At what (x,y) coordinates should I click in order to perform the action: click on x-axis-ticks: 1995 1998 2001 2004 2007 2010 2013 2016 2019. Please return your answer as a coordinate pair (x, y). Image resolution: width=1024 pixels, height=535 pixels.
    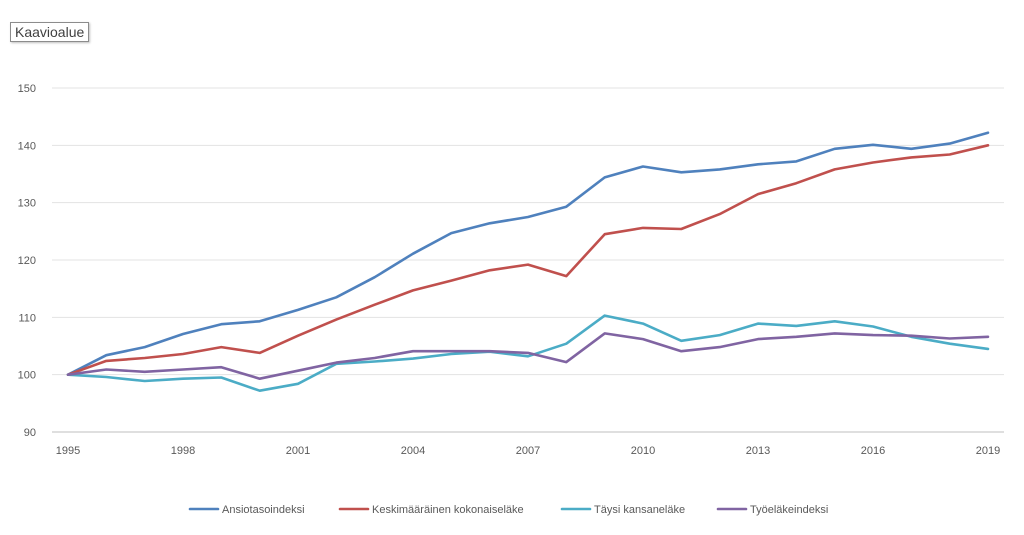
    Looking at the image, I should click on (528, 451).